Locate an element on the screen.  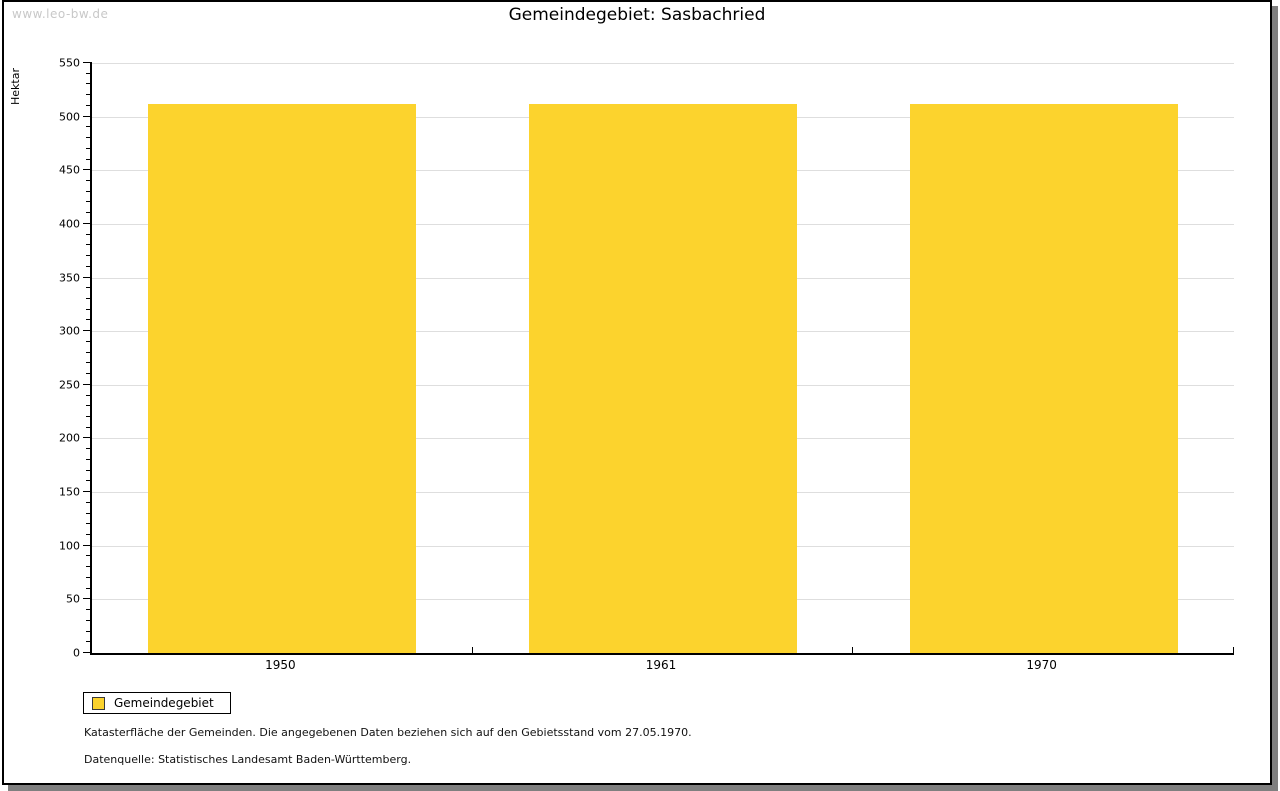
y-tick-label: 350 is located at coordinates (69, 278).